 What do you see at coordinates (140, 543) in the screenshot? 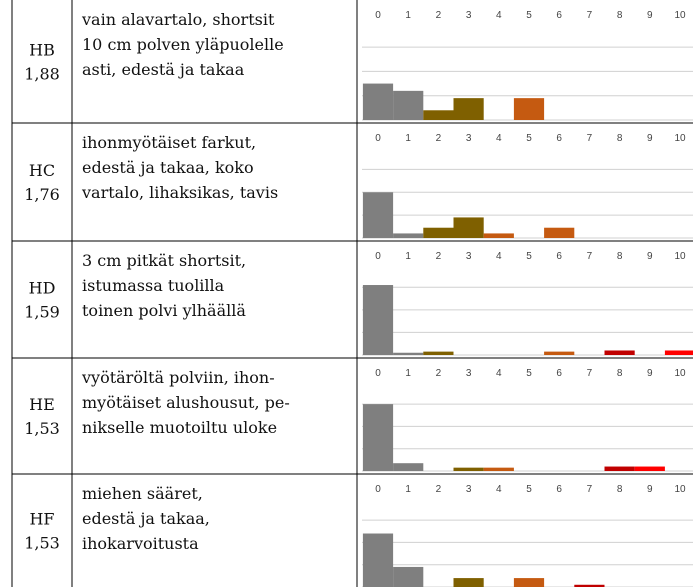
I see `description-line: ihokarvoitusta` at bounding box center [140, 543].